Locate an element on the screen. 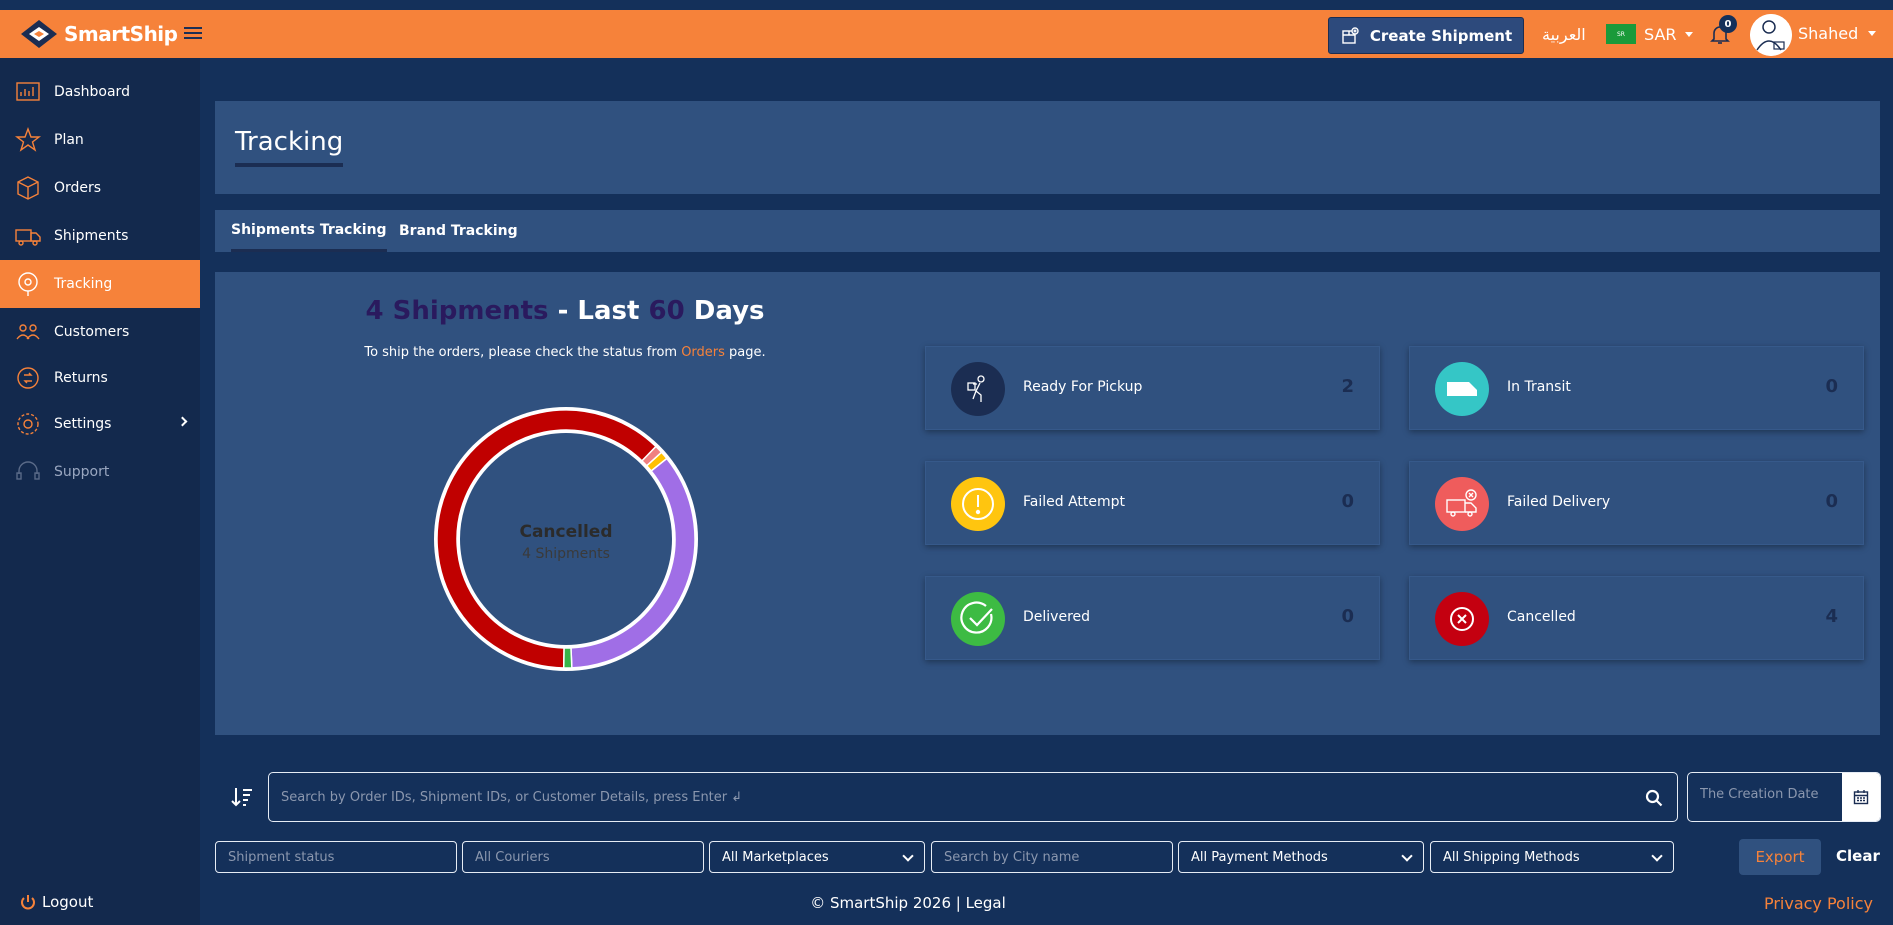  title-underline is located at coordinates (289, 165).